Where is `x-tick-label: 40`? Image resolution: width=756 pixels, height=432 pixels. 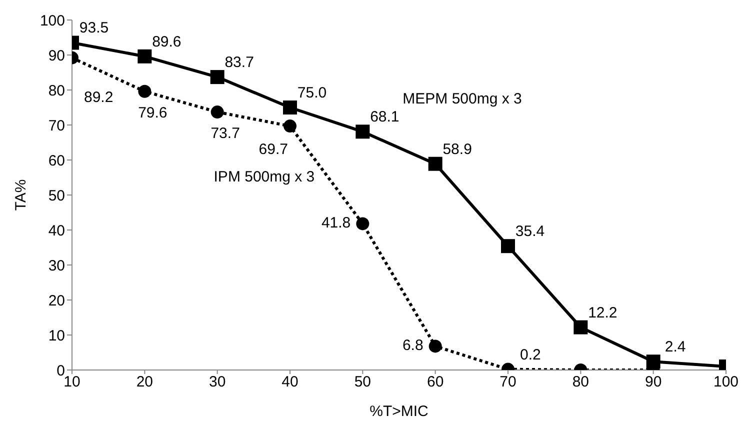 x-tick-label: 40 is located at coordinates (290, 382).